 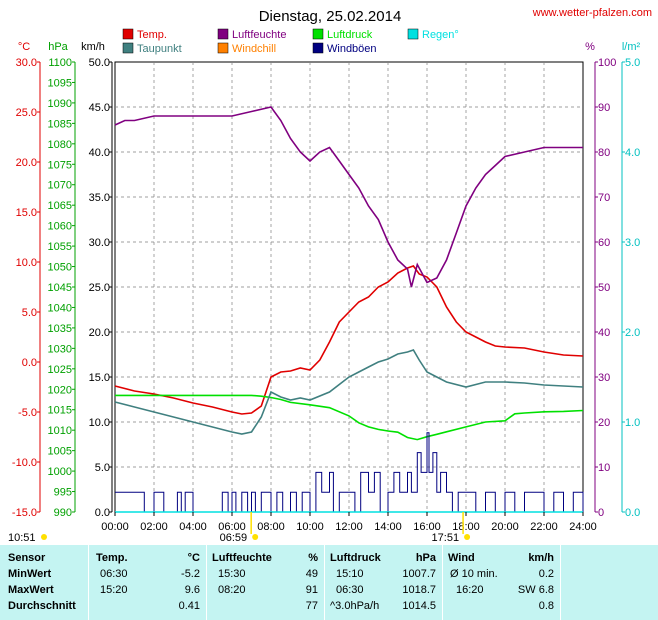 What do you see at coordinates (604, 108) in the screenshot?
I see `humidity-tick-label: 90` at bounding box center [604, 108].